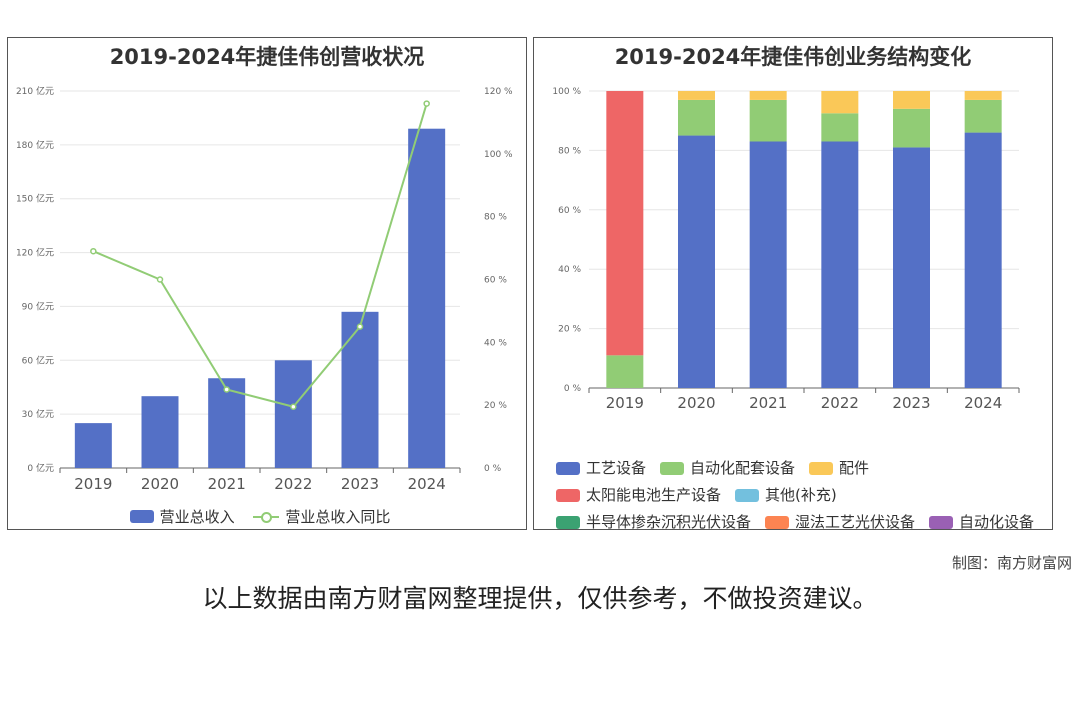 This screenshot has height=720, width=1080. Describe the element at coordinates (35, 199) in the screenshot. I see `y-left-tick-label: 150 亿元` at that location.